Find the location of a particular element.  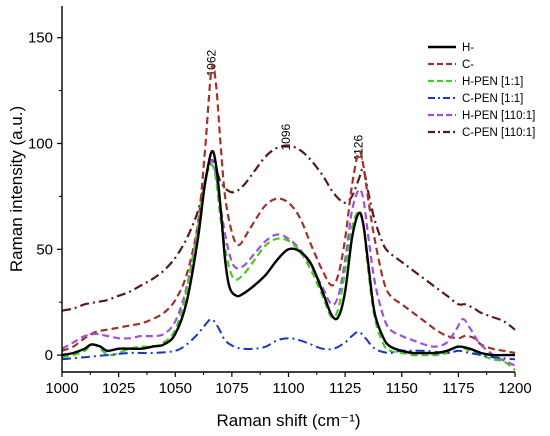

y-tick-label: 0 is located at coordinates (49, 355).